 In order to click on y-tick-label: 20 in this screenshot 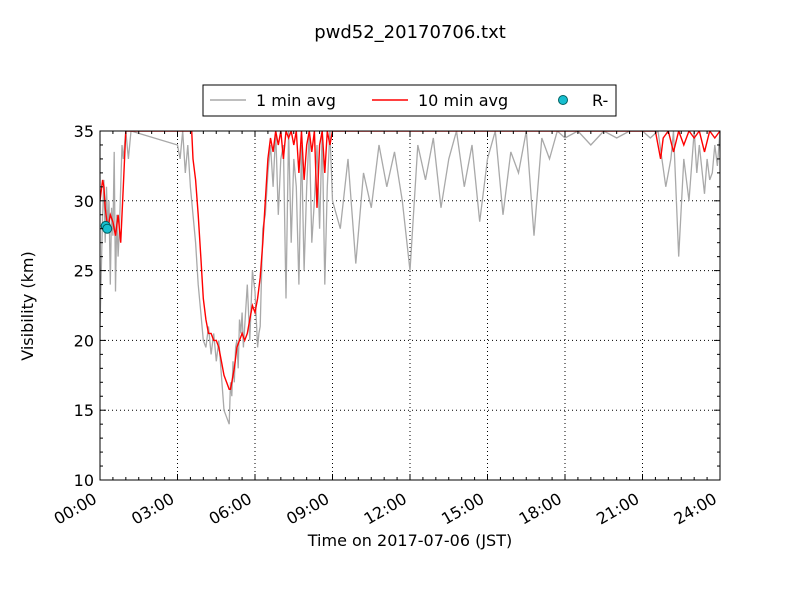, I will do `click(84, 340)`.